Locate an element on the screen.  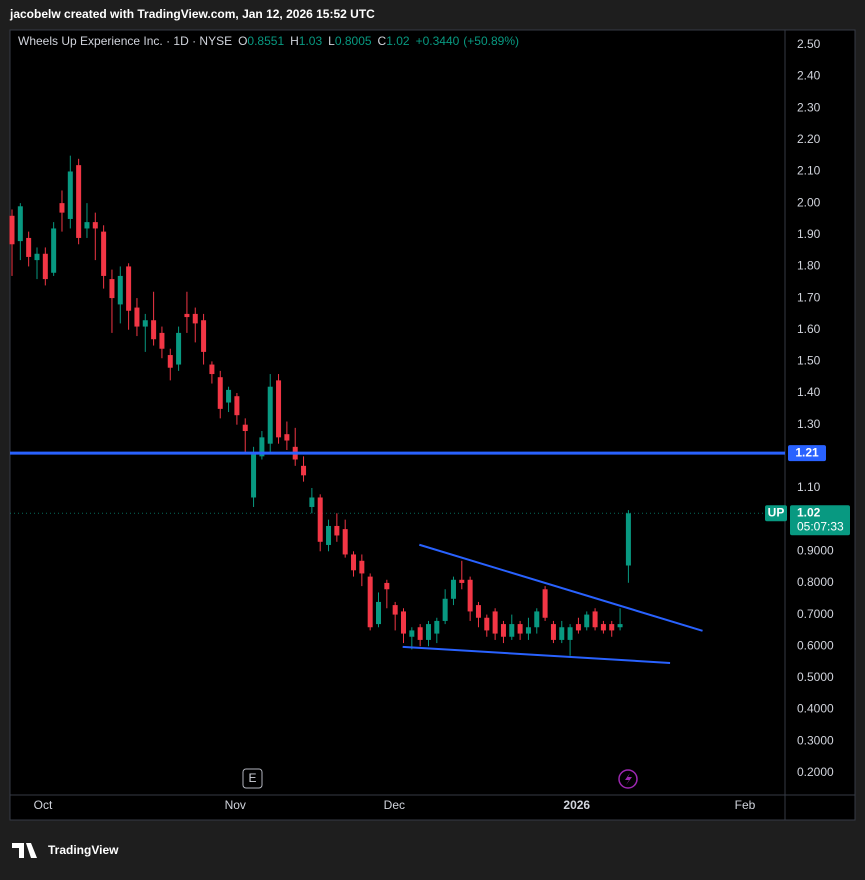
y-tick-label: 0.4000 is located at coordinates (815, 709).